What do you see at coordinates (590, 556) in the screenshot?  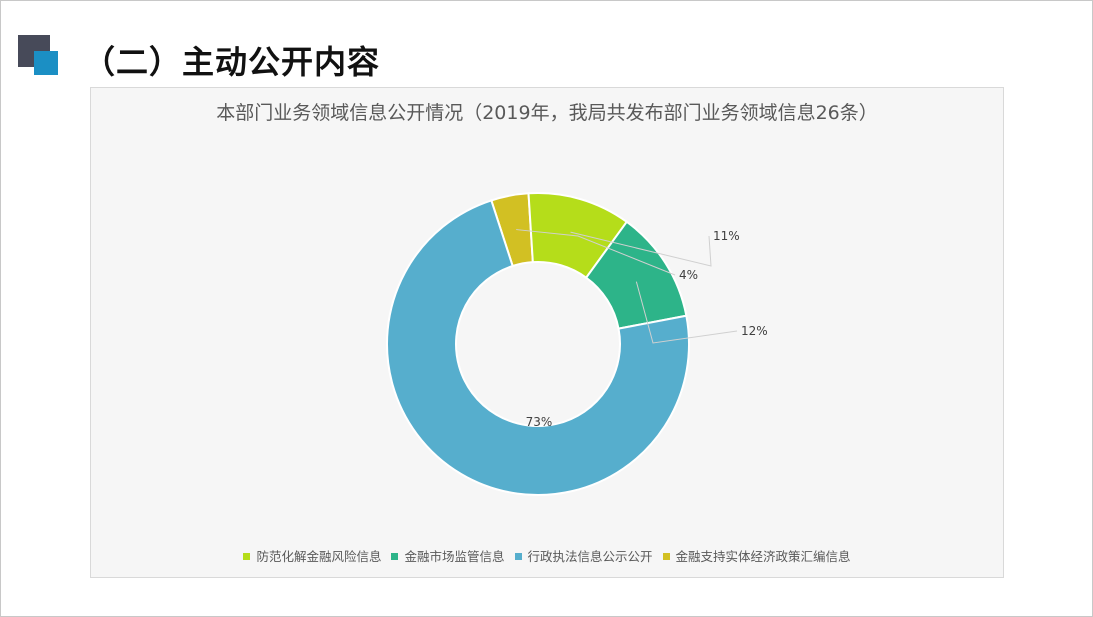 I see `legend-label-2: 行政执法信息公示公开` at bounding box center [590, 556].